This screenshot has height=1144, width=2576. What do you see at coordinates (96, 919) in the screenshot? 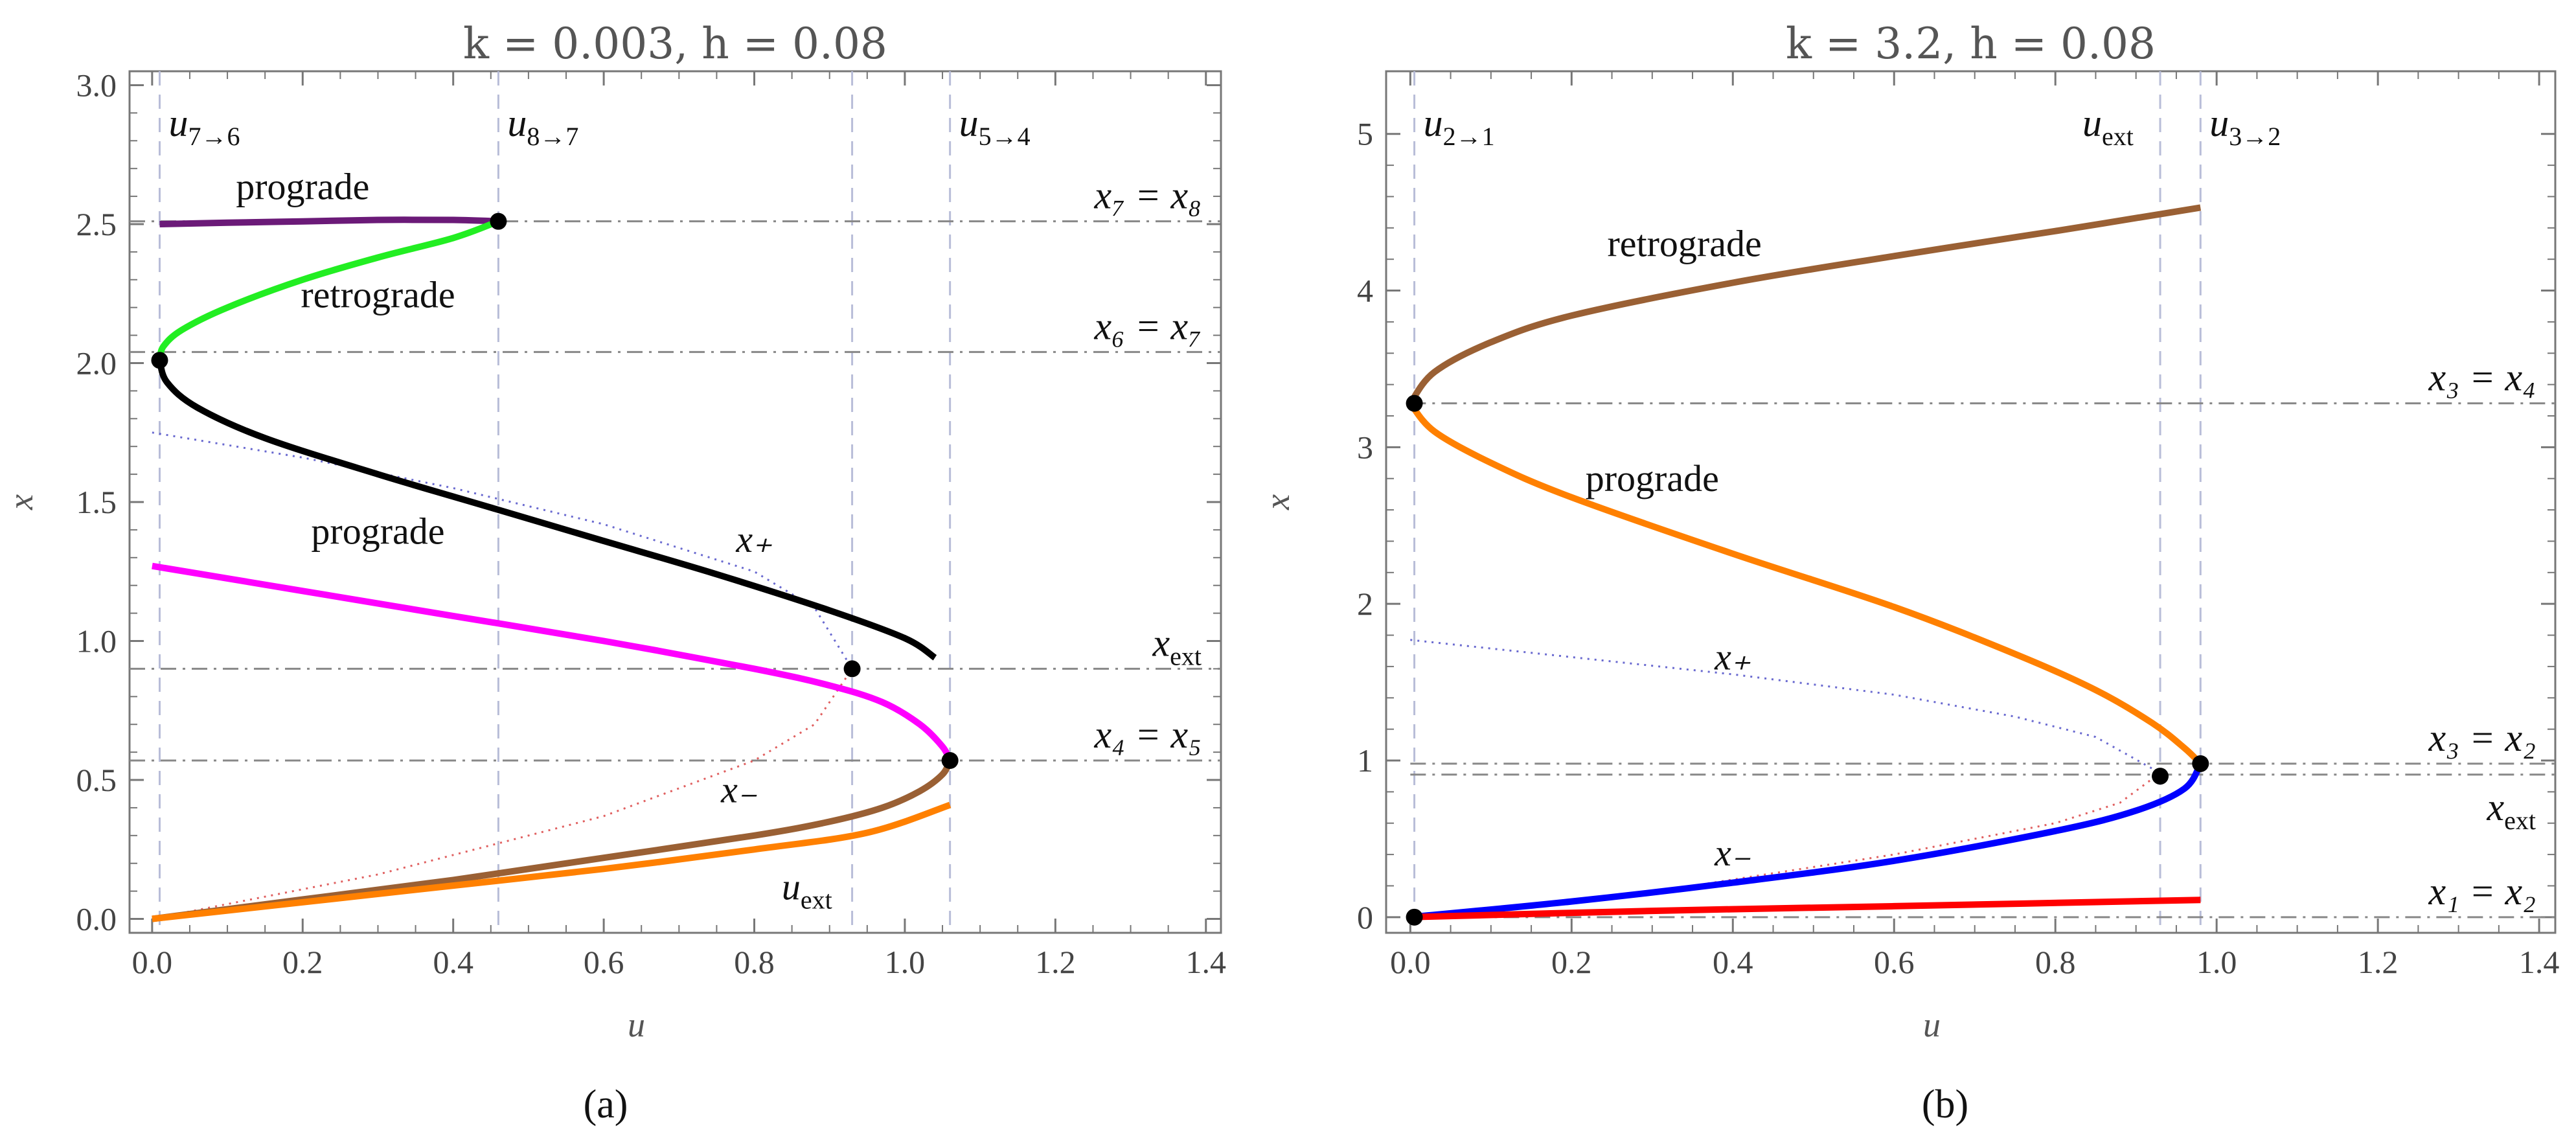
I see `y-tick-label: 0.0` at bounding box center [96, 919].